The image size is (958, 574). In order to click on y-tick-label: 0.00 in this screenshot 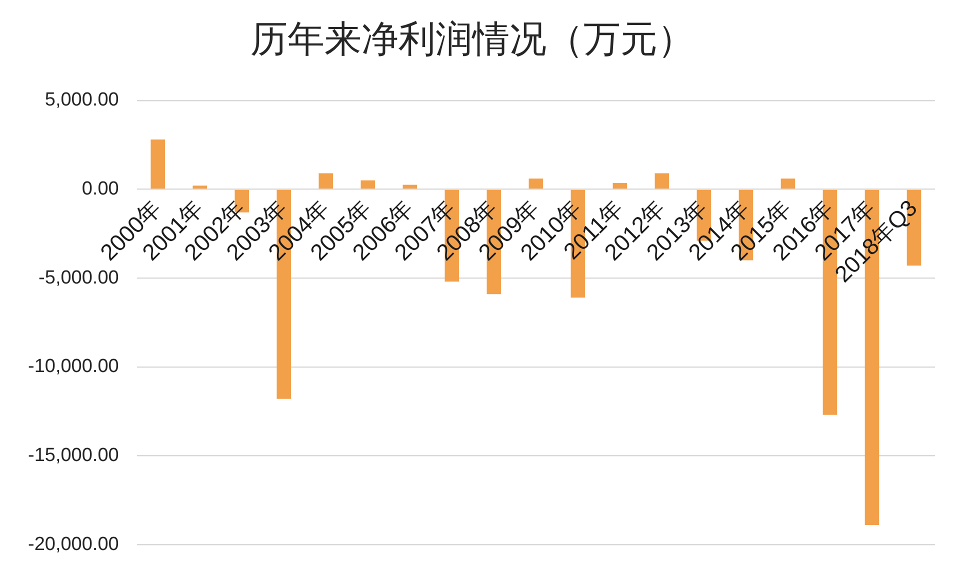, I will do `click(100, 189)`.